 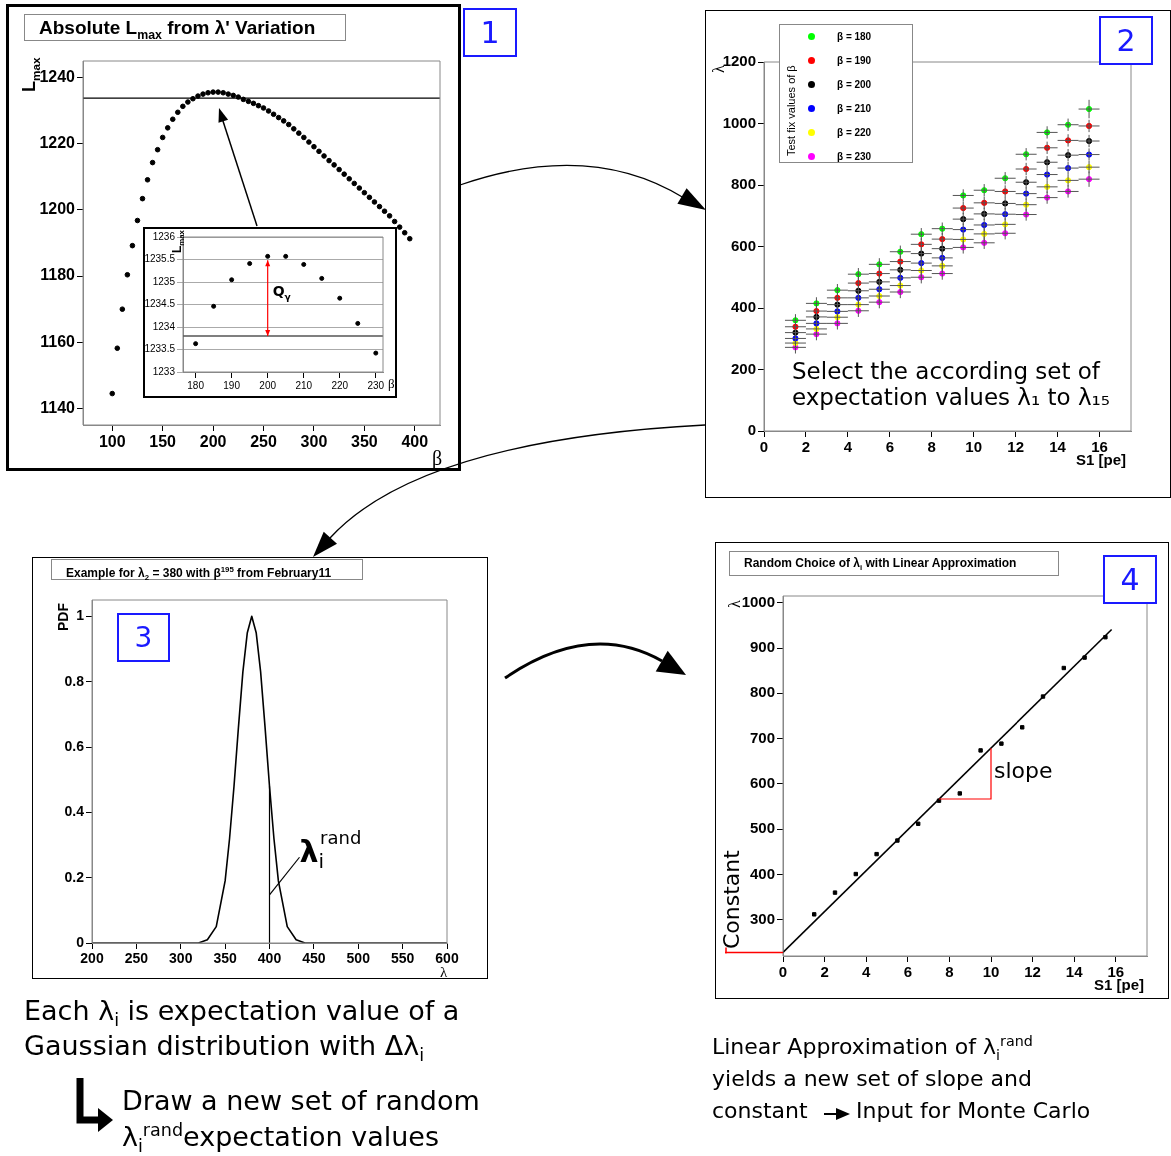 I want to click on text: constant, so click(x=760, y=1111).